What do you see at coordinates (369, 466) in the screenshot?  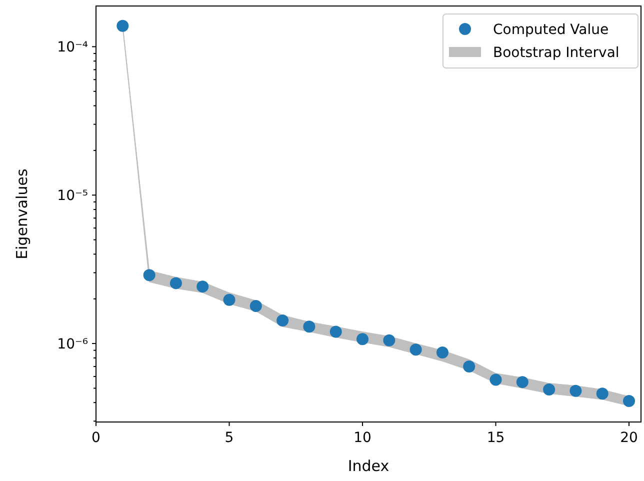 I see `x-axis-title: Index` at bounding box center [369, 466].